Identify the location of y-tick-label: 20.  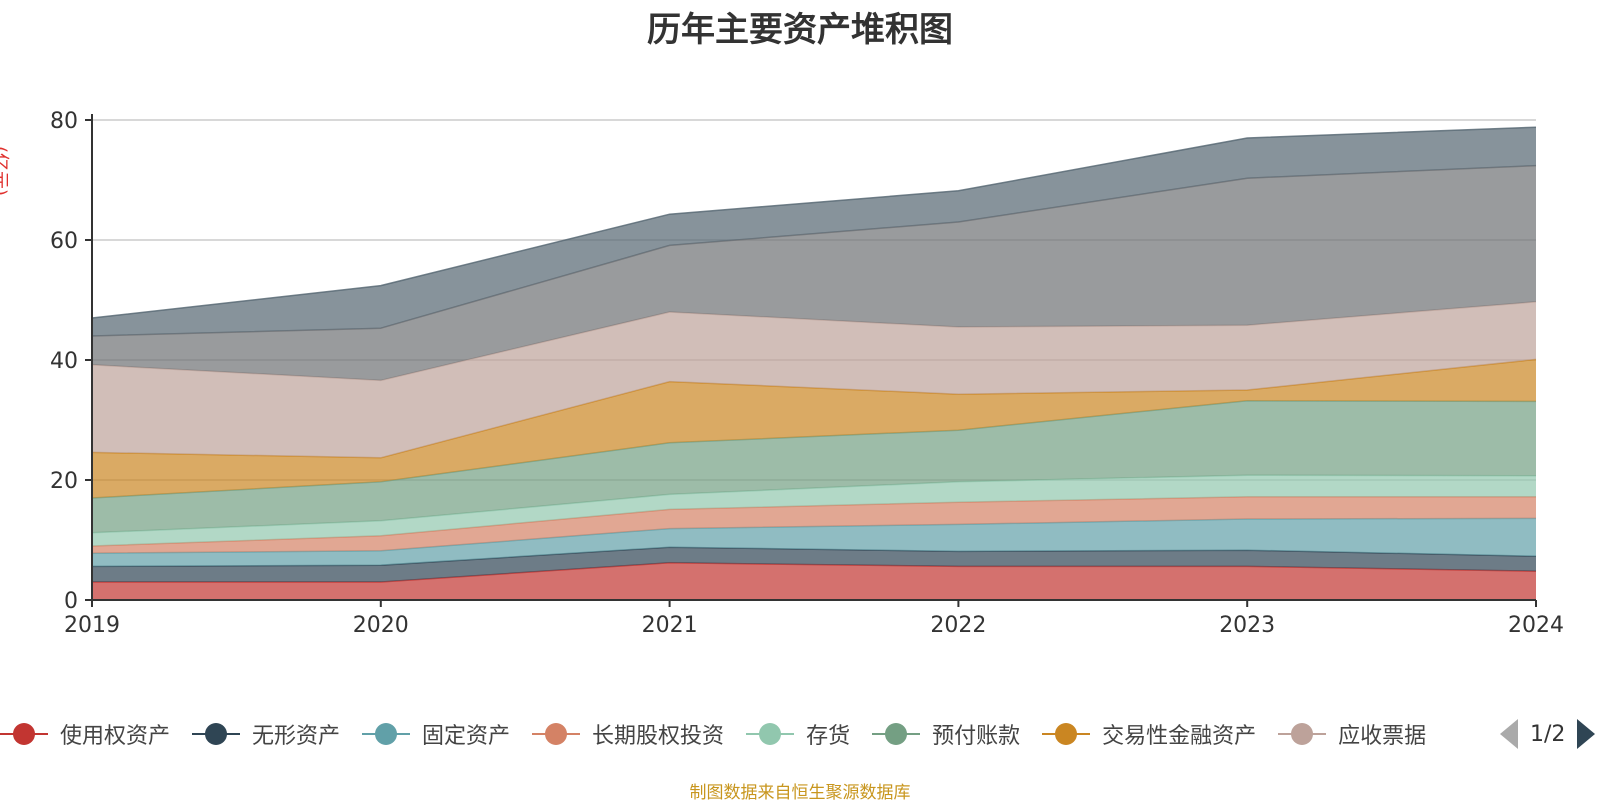
(64, 481).